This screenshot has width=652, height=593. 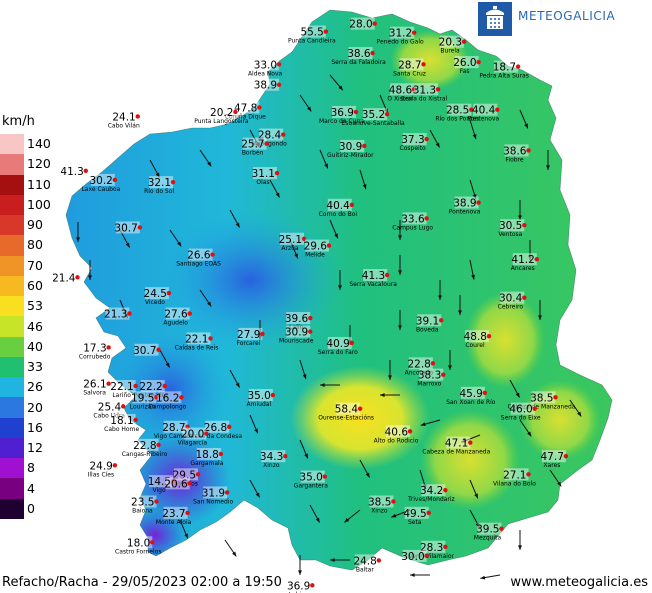 What do you see at coordinates (124, 125) in the screenshot?
I see `station-name: Cabo Vilán` at bounding box center [124, 125].